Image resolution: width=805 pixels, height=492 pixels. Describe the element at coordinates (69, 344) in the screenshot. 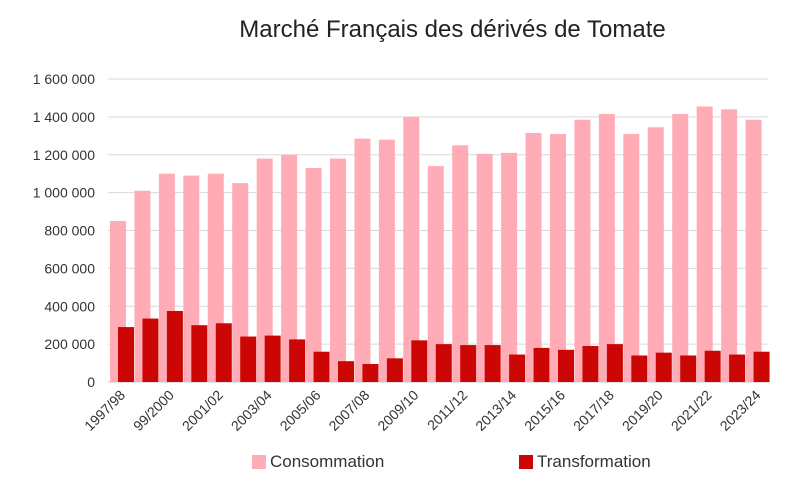

I see `y-tick-label: 200 000` at that location.